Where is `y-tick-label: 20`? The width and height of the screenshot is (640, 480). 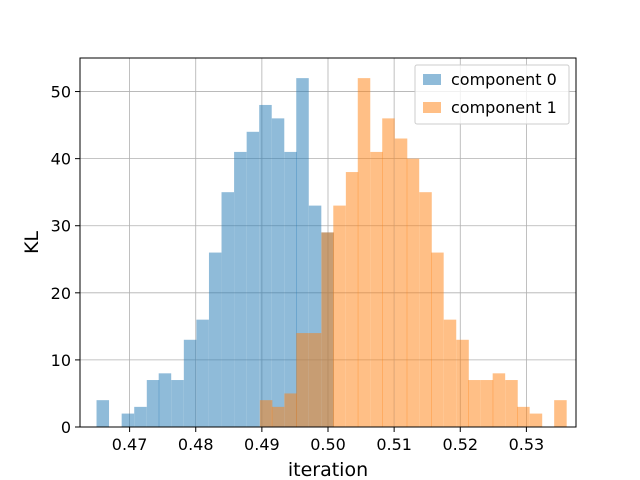 y-tick-label: 20 is located at coordinates (61, 293).